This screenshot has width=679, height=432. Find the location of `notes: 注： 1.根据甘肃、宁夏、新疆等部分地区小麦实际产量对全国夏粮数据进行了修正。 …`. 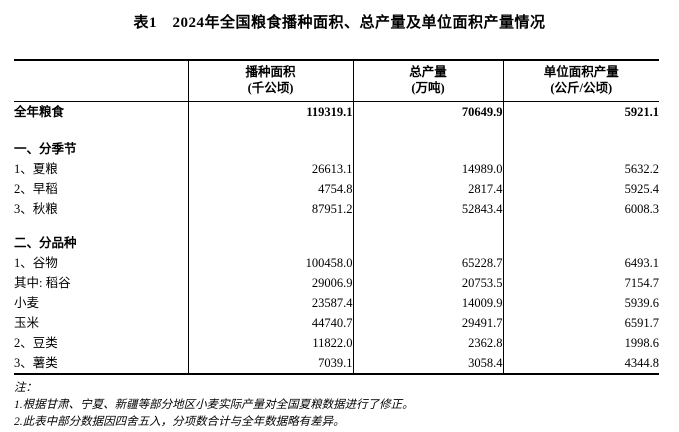

notes: 注： 1.根据甘肃、宁夏、新疆等部分地区小麦实际产量对全国夏粮数据进行了修正。 … is located at coordinates (346, 405).